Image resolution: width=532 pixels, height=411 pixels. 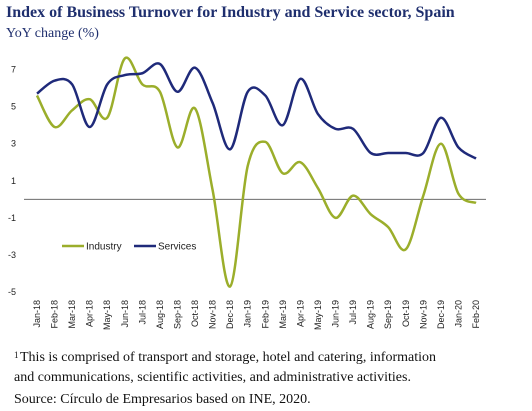 What do you see at coordinates (160, 314) in the screenshot?
I see `x-tick-label: Aug-18` at bounding box center [160, 314].